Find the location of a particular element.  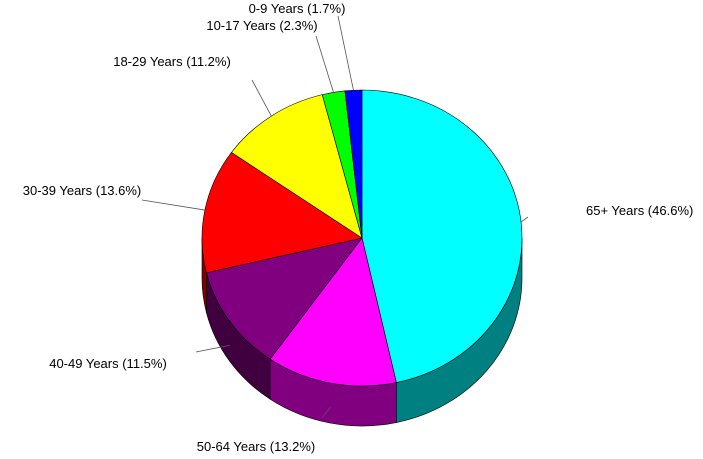

leader-line-10-17-years is located at coordinates (324, 64).